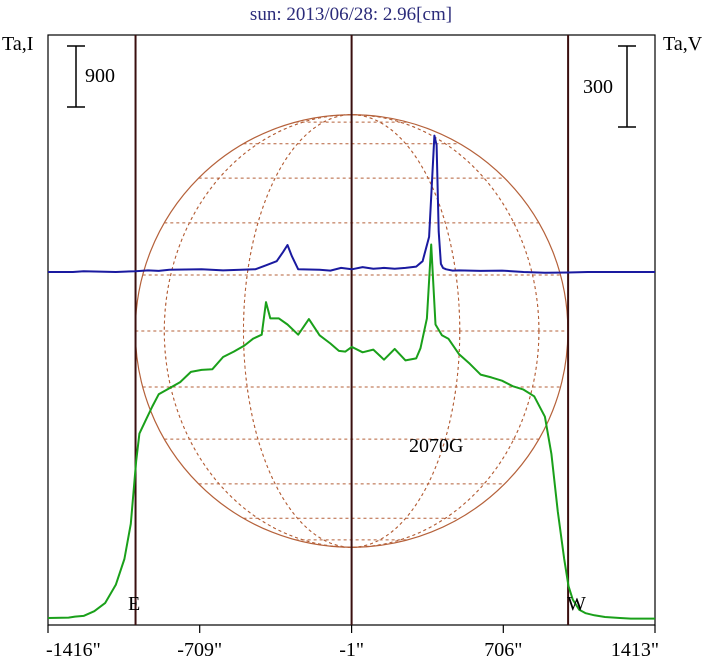 Image resolution: width=706 pixels, height=660 pixels. Describe the element at coordinates (351, 14) in the screenshot. I see `chart-title: sun: 2013/06/28: 2.96[cm]` at that location.